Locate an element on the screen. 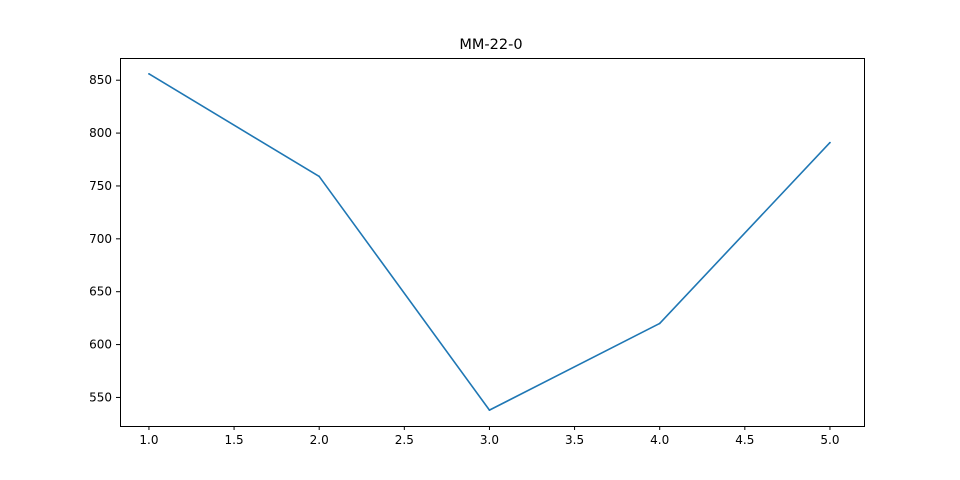 This screenshot has height=480, width=960. y-tick-label: 850 is located at coordinates (100, 80).